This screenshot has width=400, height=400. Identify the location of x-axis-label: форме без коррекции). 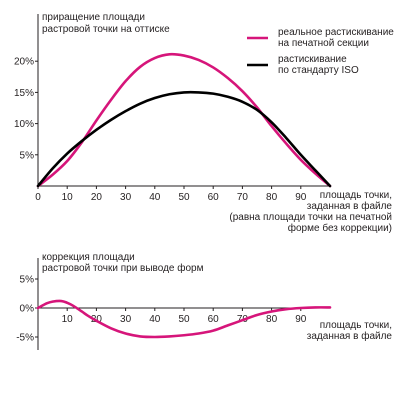
(340, 228).